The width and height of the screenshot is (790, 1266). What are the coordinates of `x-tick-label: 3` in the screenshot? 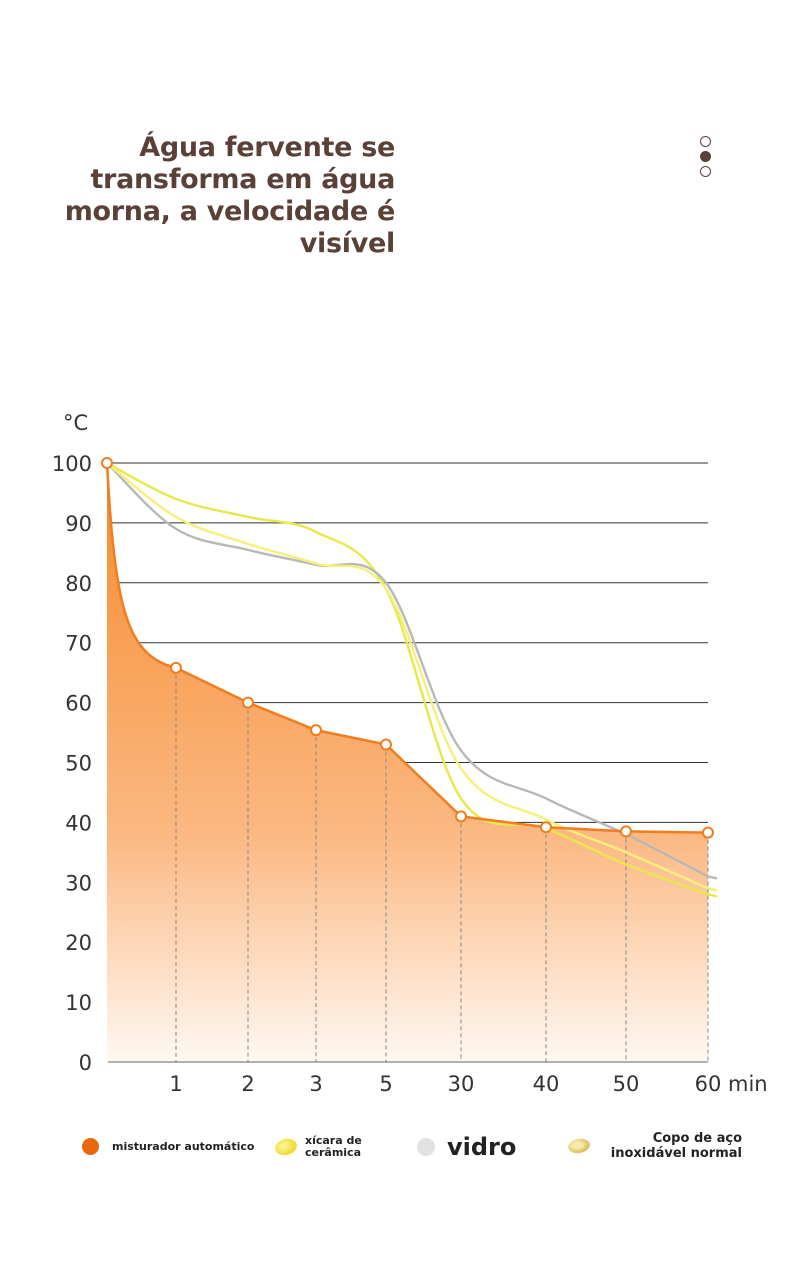 It's located at (315, 1084).